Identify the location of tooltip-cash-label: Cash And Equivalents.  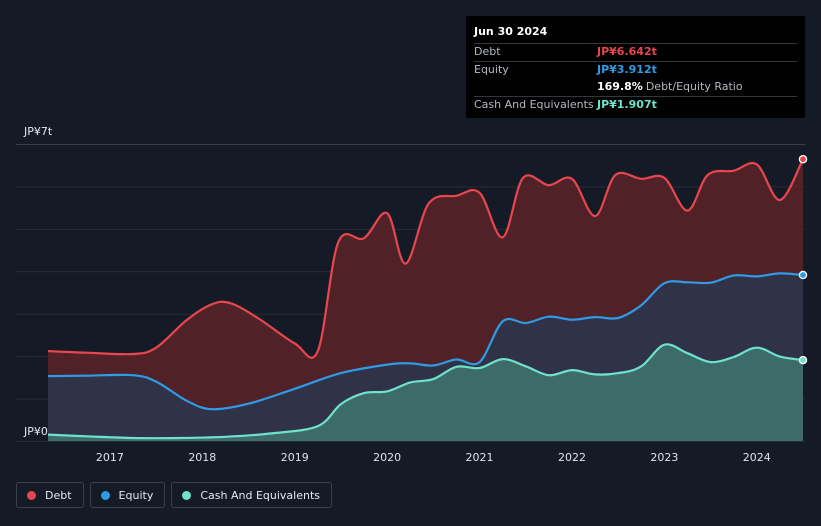
(534, 104).